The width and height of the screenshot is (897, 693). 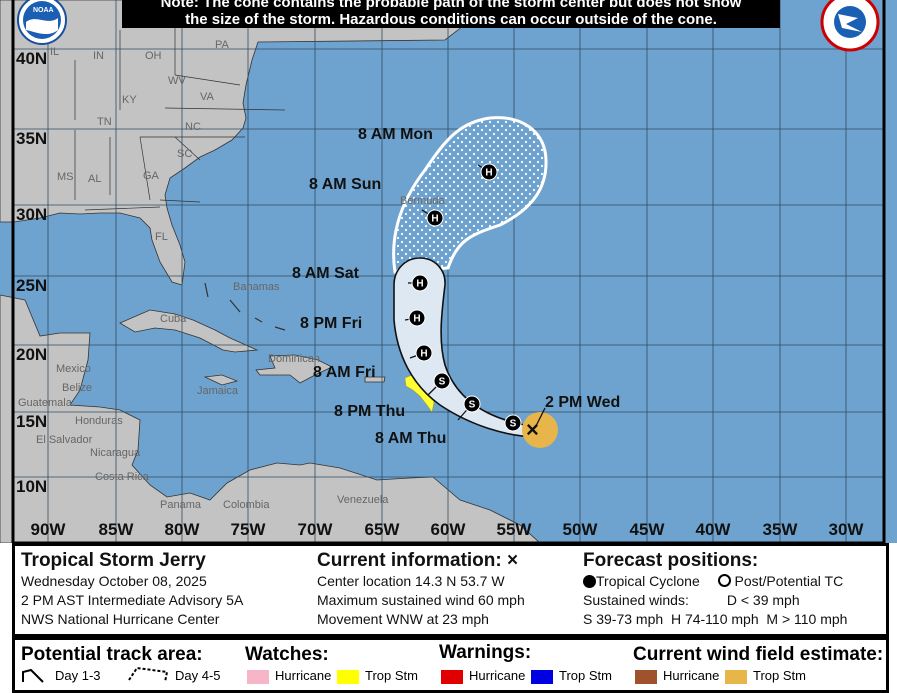 What do you see at coordinates (369, 411) in the screenshot?
I see `forecast-time-label: 8 PM Thu` at bounding box center [369, 411].